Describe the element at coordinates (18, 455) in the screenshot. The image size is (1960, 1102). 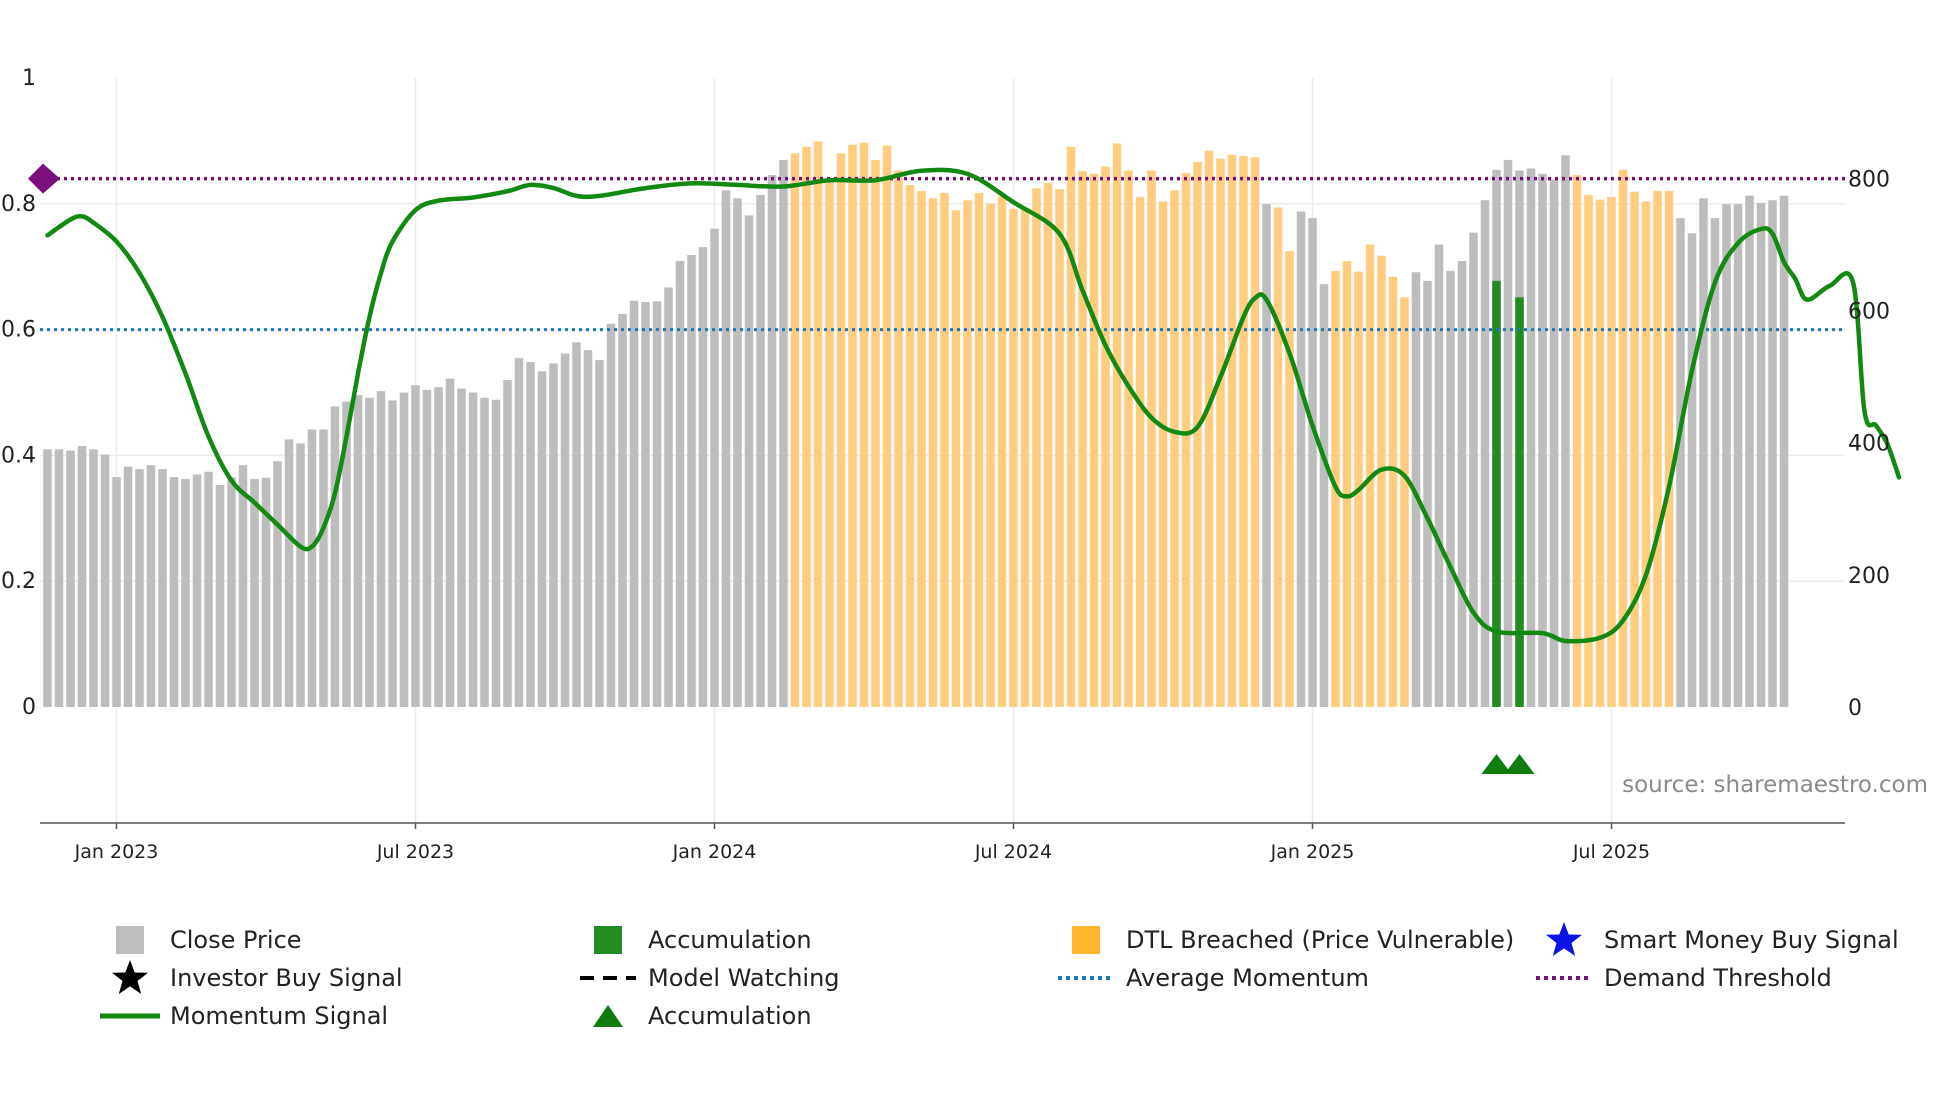
I see `left-tick-label: 0.4` at that location.